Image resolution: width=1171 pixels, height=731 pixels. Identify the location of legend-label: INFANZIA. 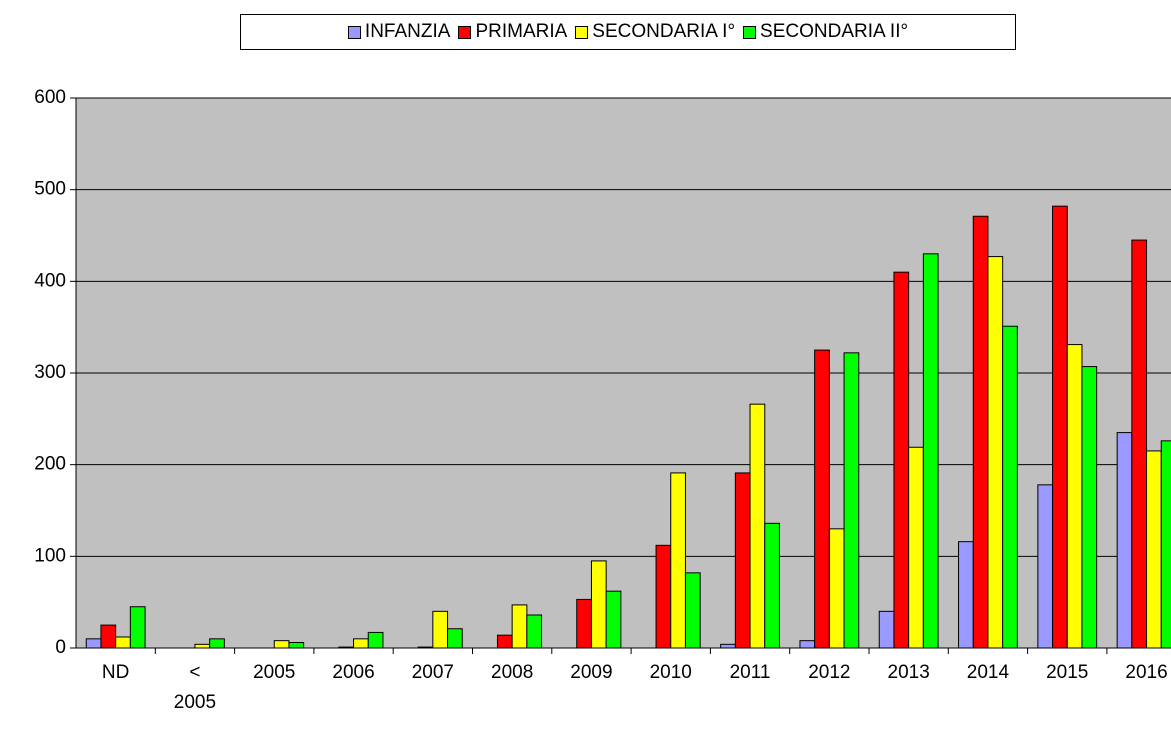
(407, 31).